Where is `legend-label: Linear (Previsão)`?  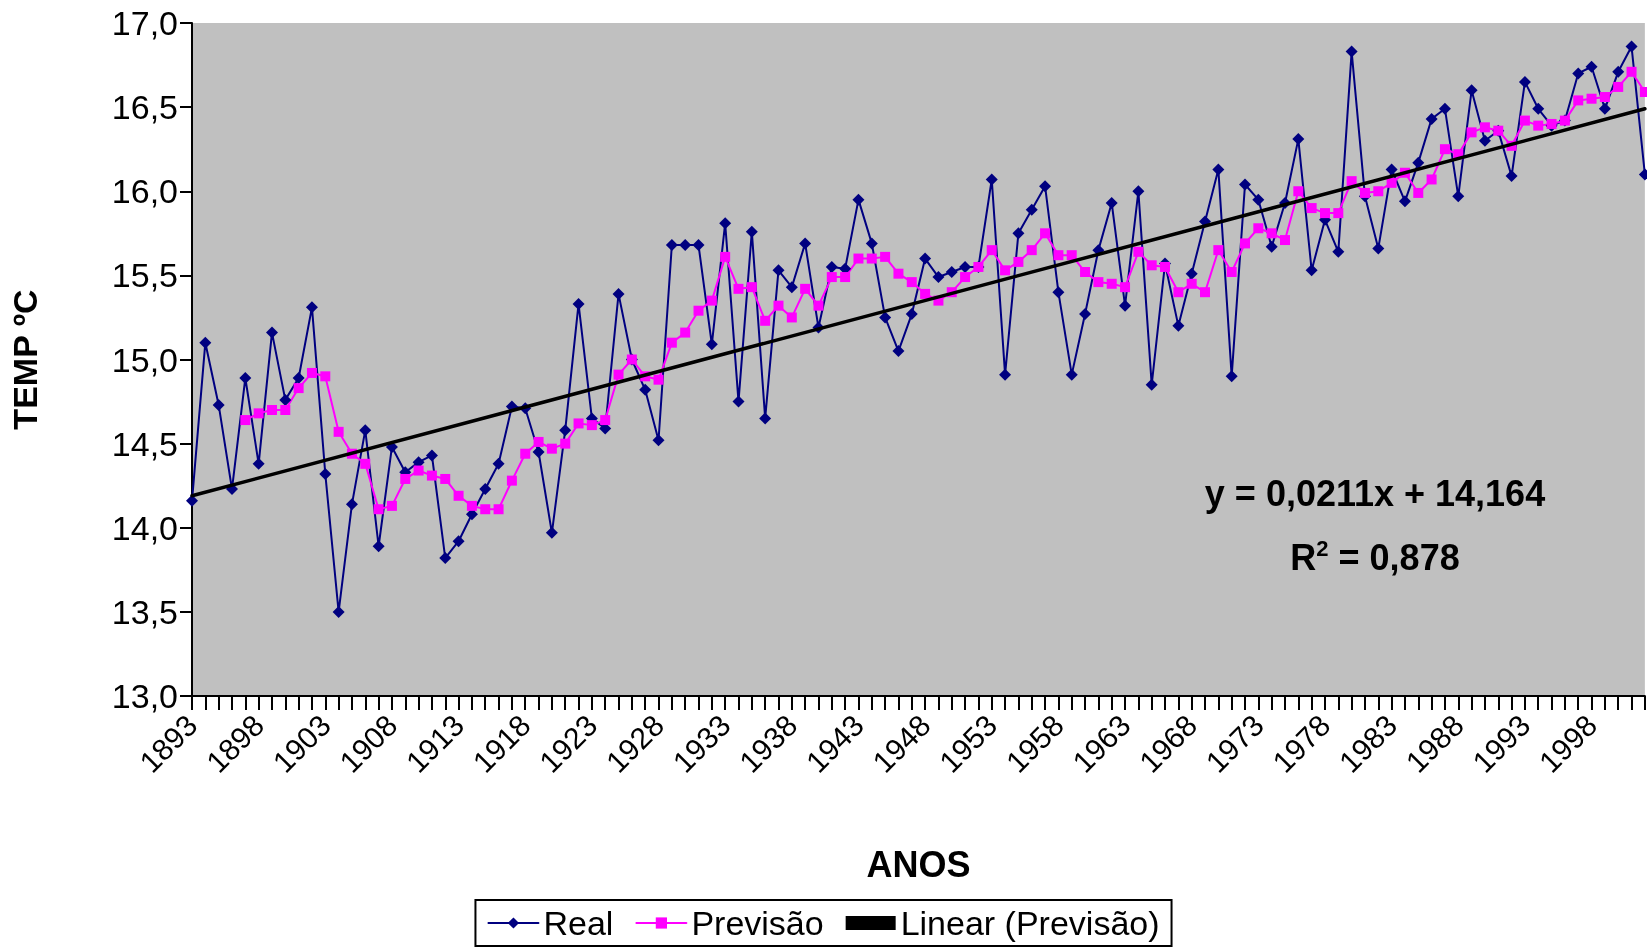 legend-label: Linear (Previsão) is located at coordinates (1030, 923).